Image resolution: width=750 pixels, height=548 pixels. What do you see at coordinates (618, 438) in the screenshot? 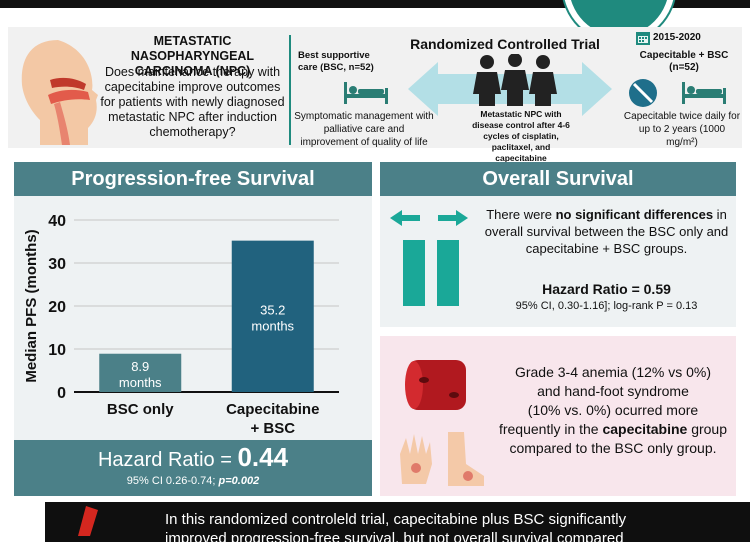
I see `ae-text-end: group compared to the BSC only group.` at bounding box center [618, 438].